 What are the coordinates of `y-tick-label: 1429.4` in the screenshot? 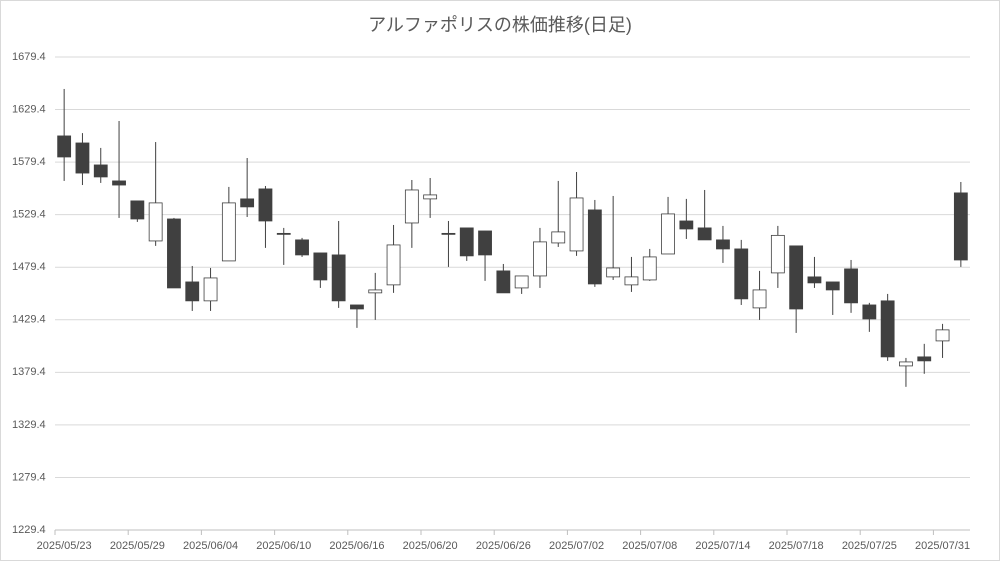 It's located at (29, 320).